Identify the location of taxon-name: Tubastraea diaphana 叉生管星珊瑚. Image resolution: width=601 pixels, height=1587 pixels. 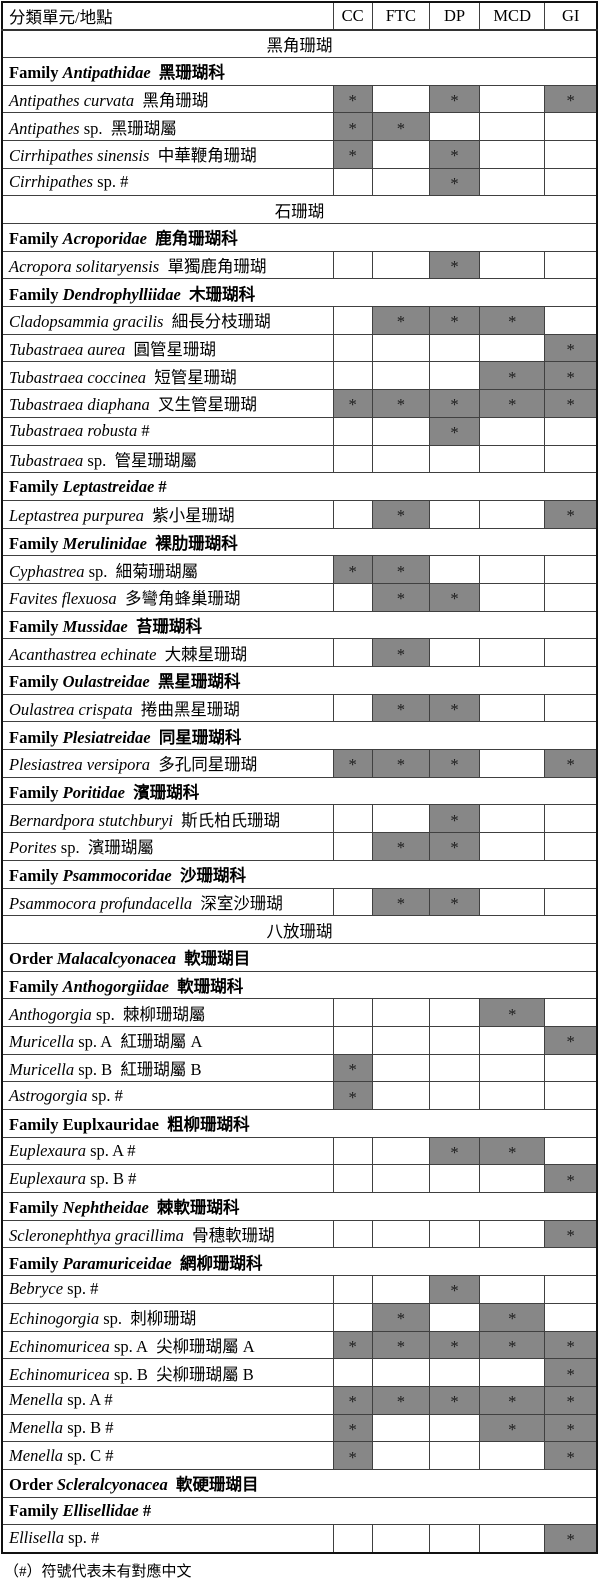
(167, 403).